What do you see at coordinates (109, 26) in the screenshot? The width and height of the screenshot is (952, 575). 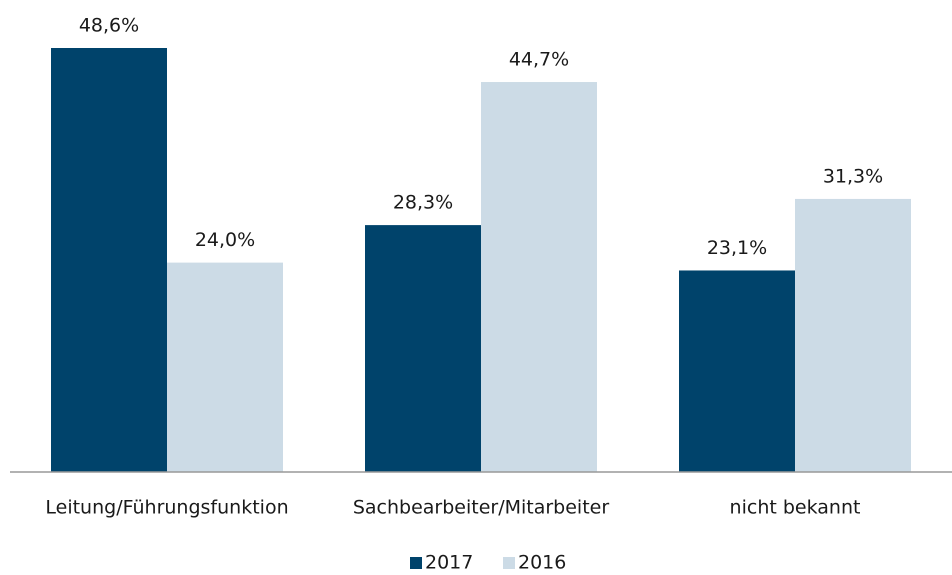 I see `value-label: 48,6%` at bounding box center [109, 26].